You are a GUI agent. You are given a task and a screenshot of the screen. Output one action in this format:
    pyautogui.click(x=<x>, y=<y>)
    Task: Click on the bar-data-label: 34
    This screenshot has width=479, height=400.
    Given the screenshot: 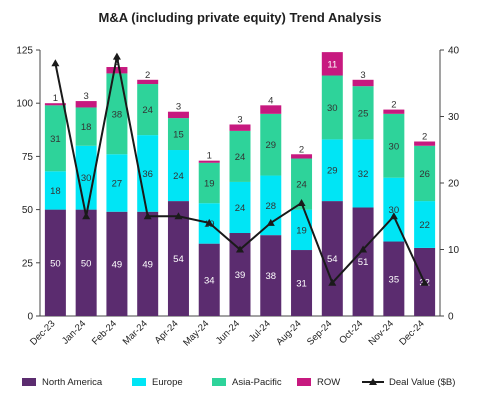 What is the action you would take?
    pyautogui.click(x=209, y=280)
    